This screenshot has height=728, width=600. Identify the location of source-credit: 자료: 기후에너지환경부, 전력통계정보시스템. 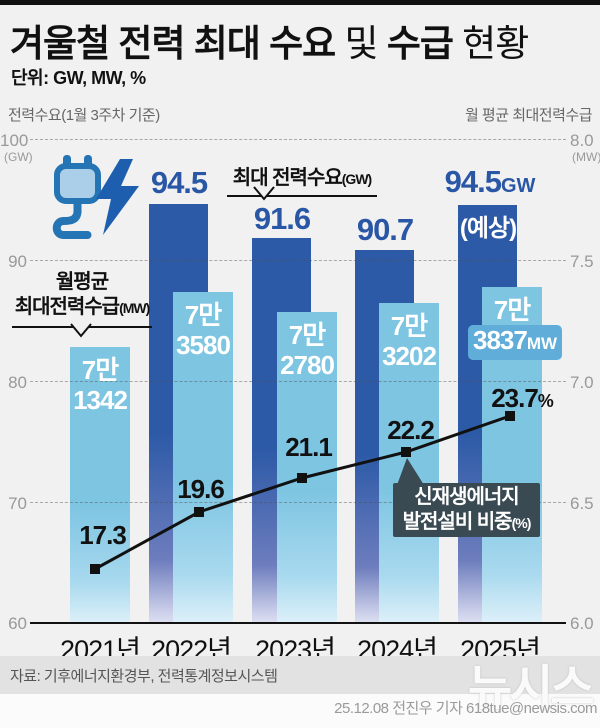
(144, 676).